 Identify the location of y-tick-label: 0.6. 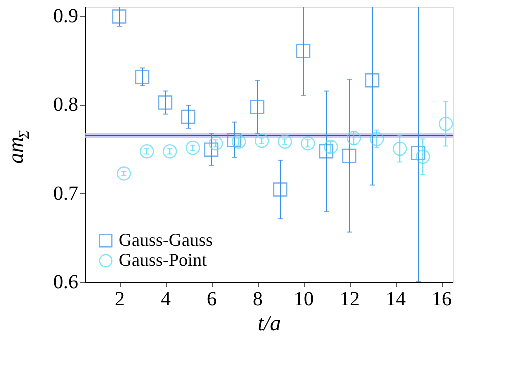
(66, 283).